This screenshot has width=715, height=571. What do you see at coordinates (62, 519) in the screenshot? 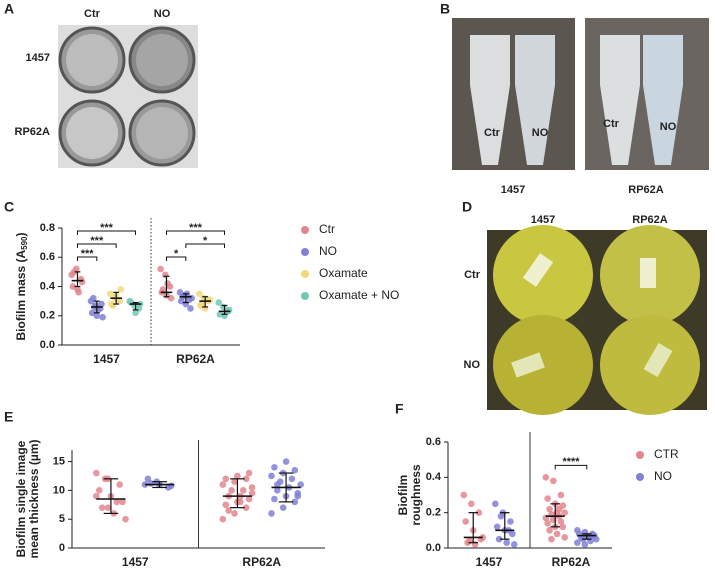
I see `y-tick-label: 5` at bounding box center [62, 519].